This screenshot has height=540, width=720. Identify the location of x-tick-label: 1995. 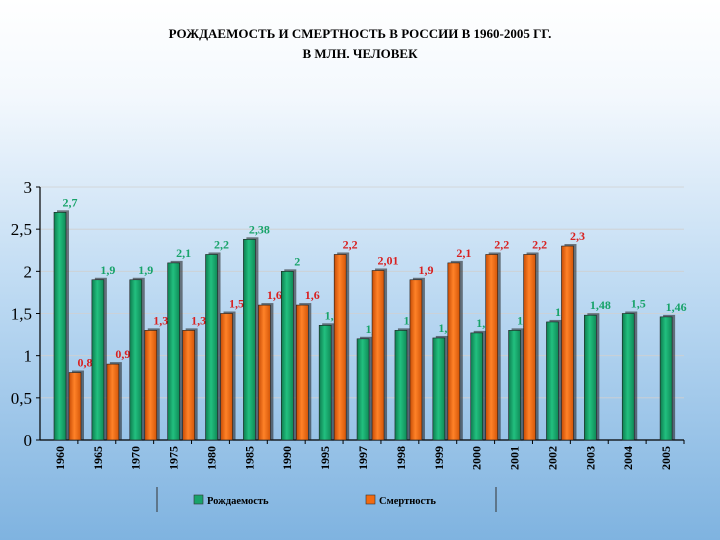
(325, 458).